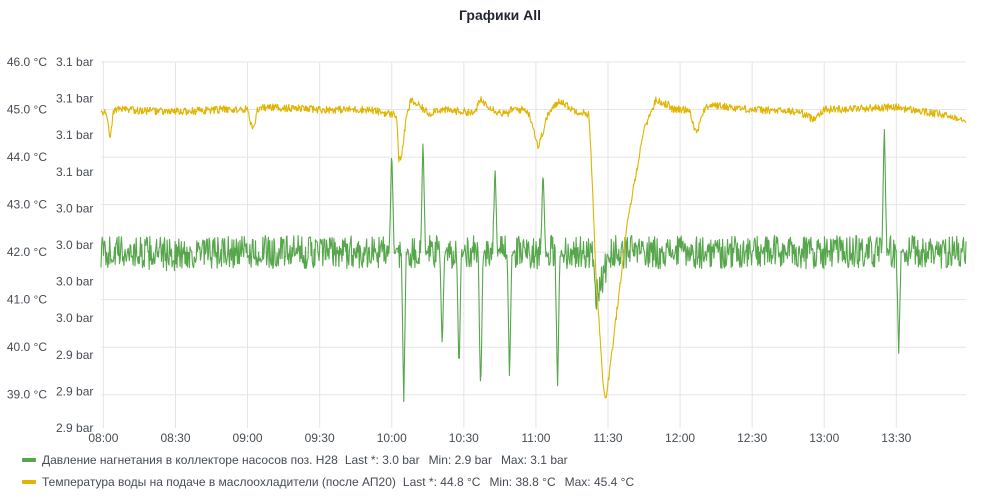  What do you see at coordinates (535, 438) in the screenshot?
I see `x-tick-label: 11:00` at bounding box center [535, 438].